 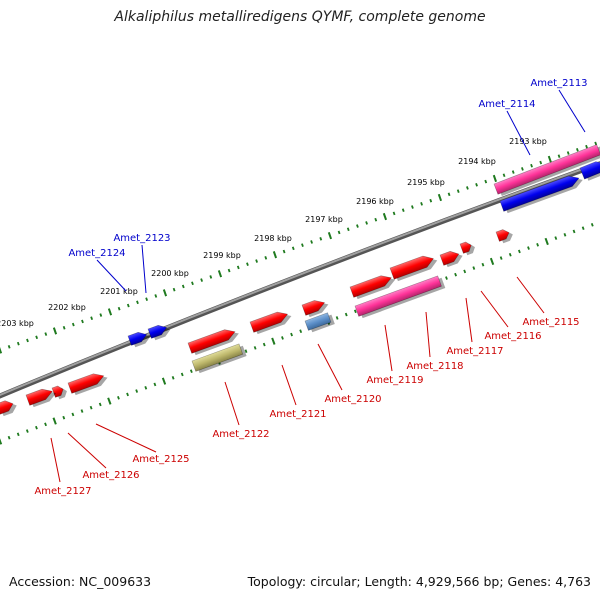 What do you see at coordinates (352, 399) in the screenshot?
I see `gene-label: Amet_2120` at bounding box center [352, 399].